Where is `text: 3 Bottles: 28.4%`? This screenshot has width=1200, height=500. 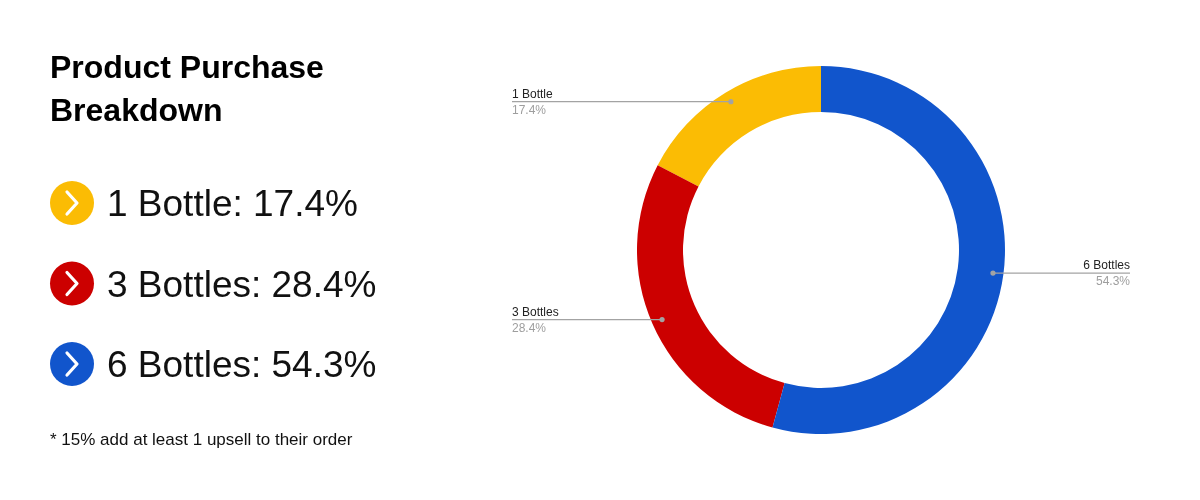 text: 3 Bottles: 28.4% is located at coordinates (242, 284).